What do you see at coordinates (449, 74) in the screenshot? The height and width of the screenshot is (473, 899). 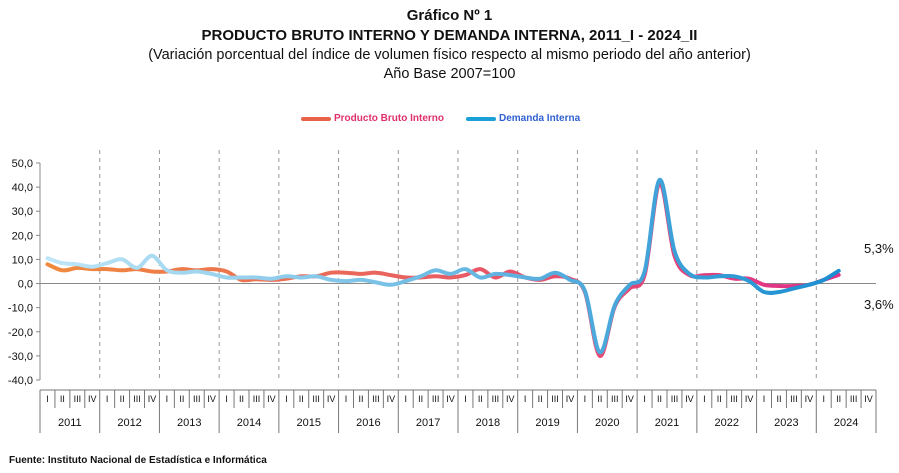 I see `chart-base-year: Año Base 2007=100` at bounding box center [449, 74].